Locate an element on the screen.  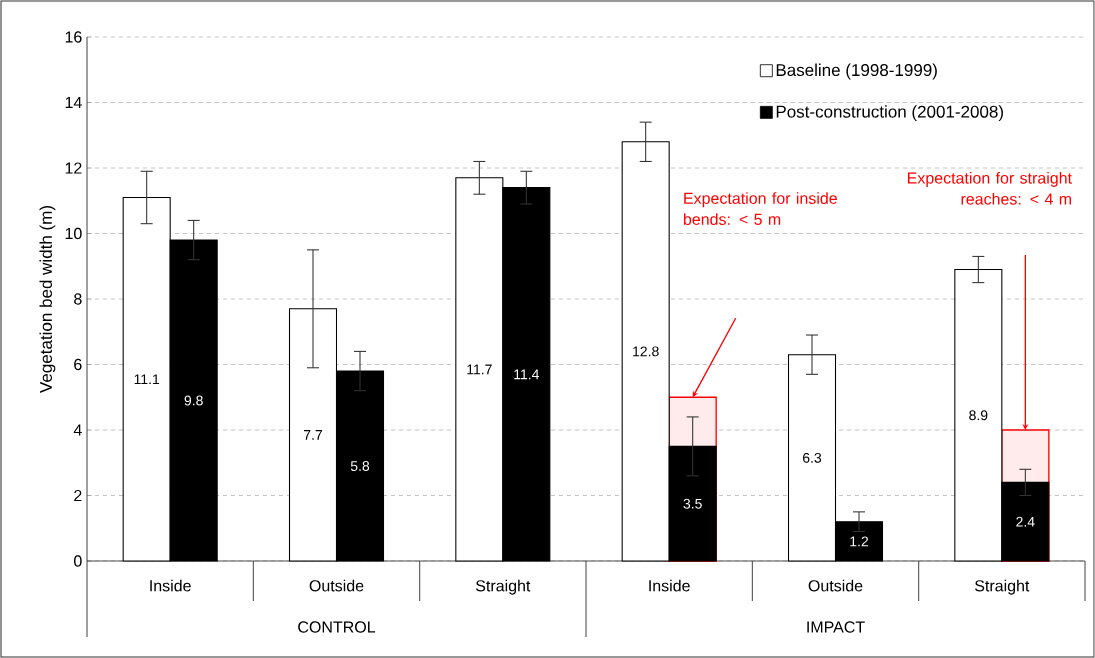
y-tick-label: 6 is located at coordinates (78, 364).